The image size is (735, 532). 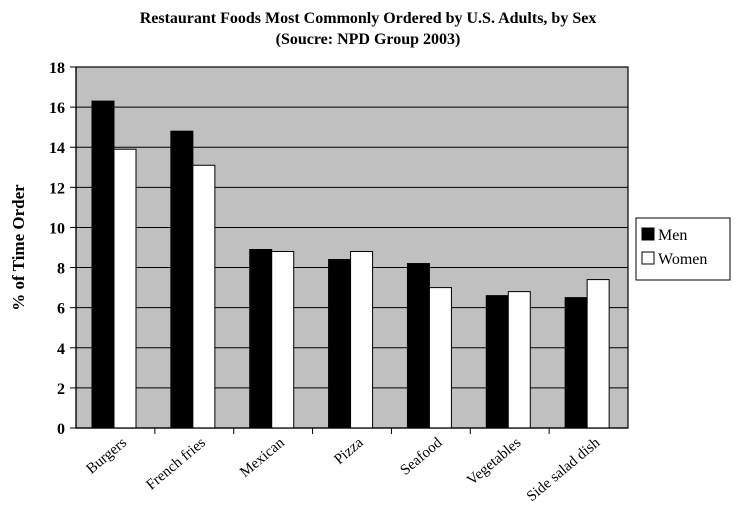 What do you see at coordinates (61, 269) in the screenshot?
I see `y-tick-label: 8` at bounding box center [61, 269].